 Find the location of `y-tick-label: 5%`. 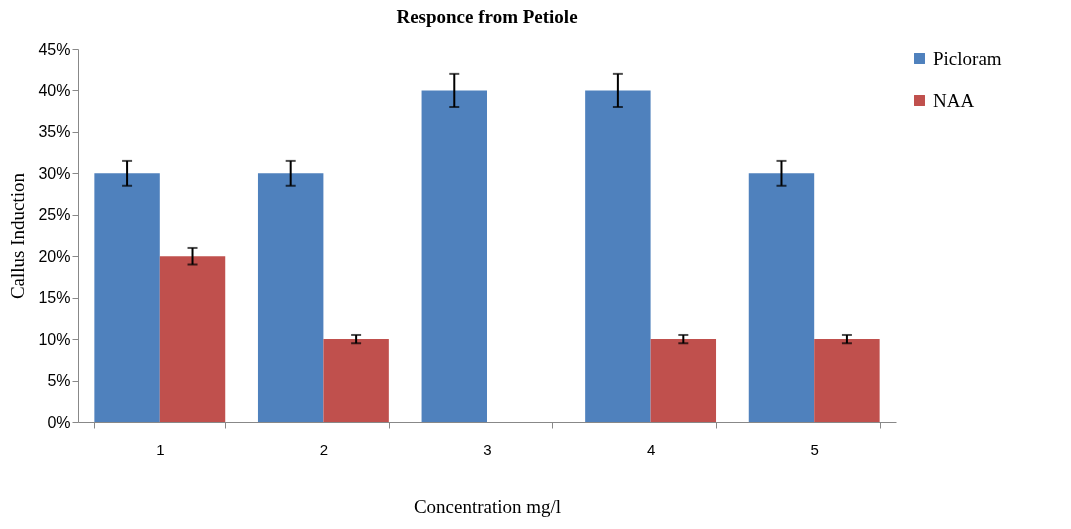

y-tick-label: 5% is located at coordinates (59, 381).